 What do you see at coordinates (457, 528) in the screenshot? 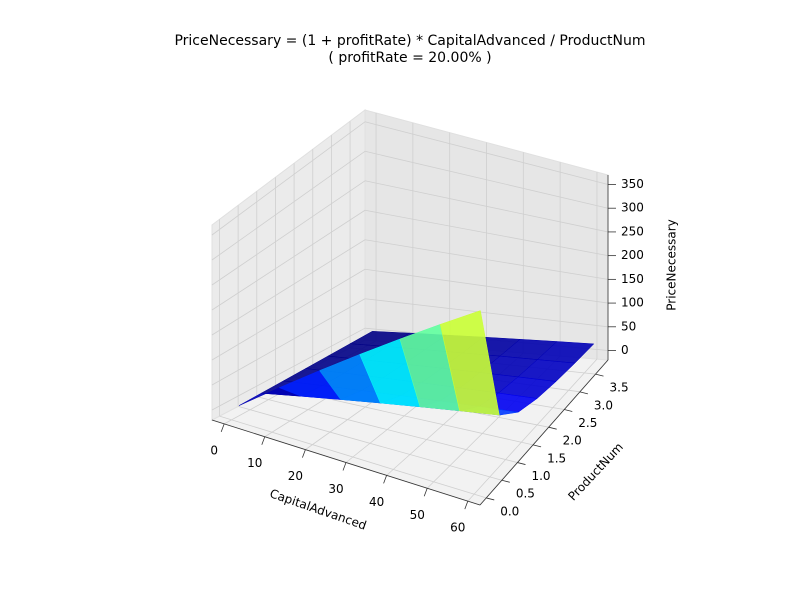
I see `x-tick-label: 60` at bounding box center [457, 528].